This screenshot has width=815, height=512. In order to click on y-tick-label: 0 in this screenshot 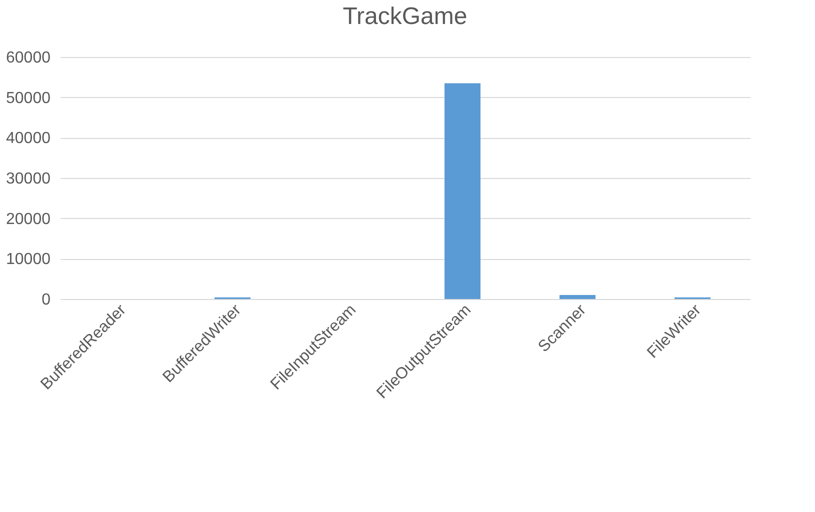, I will do `click(46, 300)`.